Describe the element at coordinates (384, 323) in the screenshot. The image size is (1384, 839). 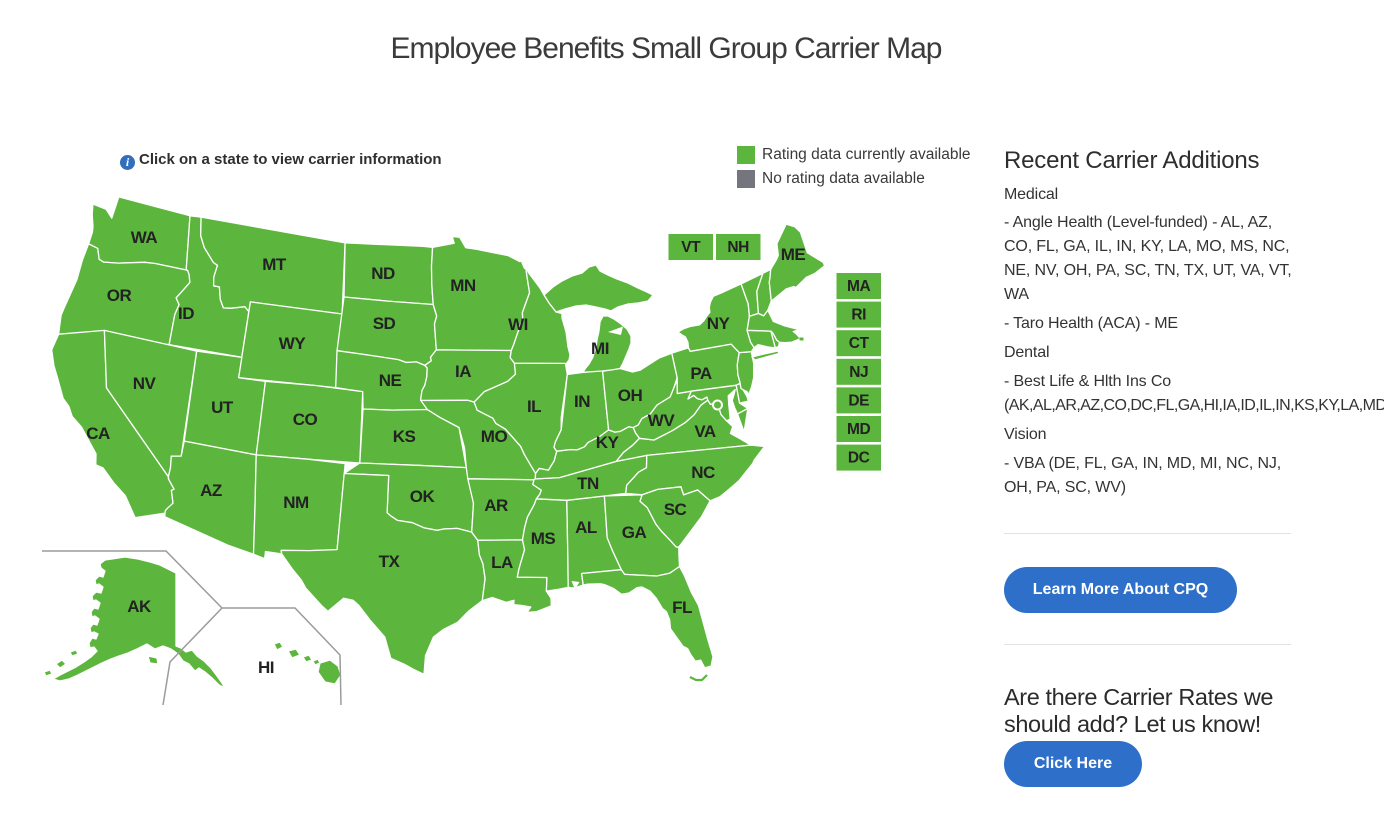
I see `svg-text: SD` at that location.